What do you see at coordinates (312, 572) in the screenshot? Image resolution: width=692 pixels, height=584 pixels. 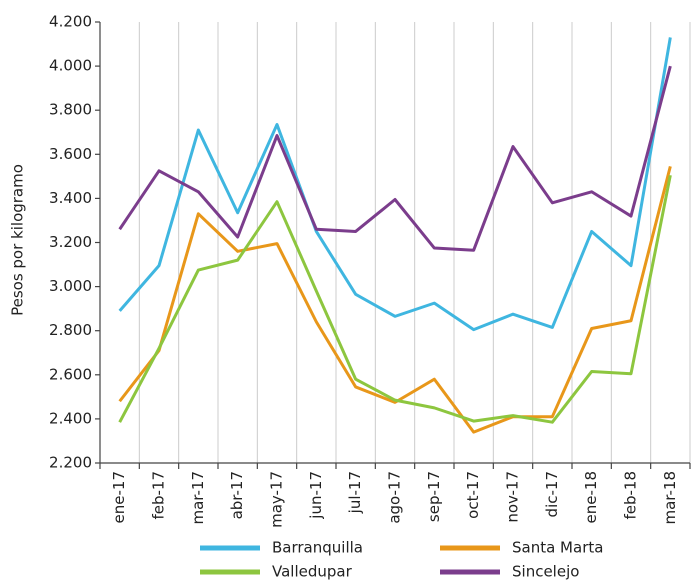 I see `legend-label: Valledupar` at bounding box center [312, 572].